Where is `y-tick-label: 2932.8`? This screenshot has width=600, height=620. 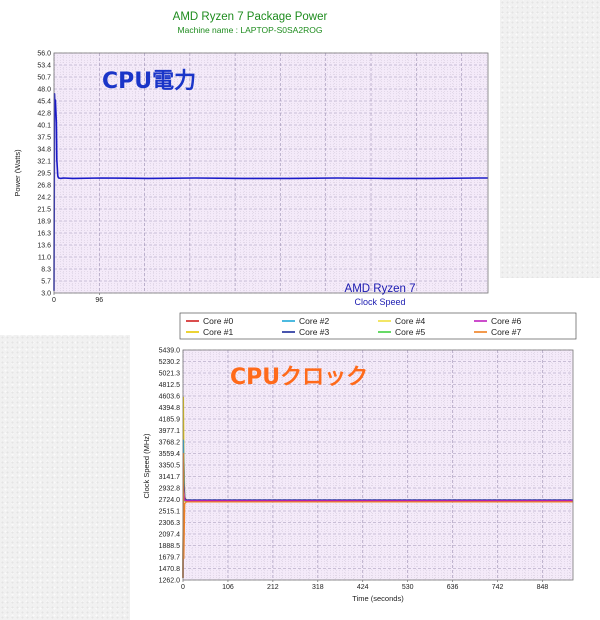
y-tick-label: 2932.8 is located at coordinates (170, 489).